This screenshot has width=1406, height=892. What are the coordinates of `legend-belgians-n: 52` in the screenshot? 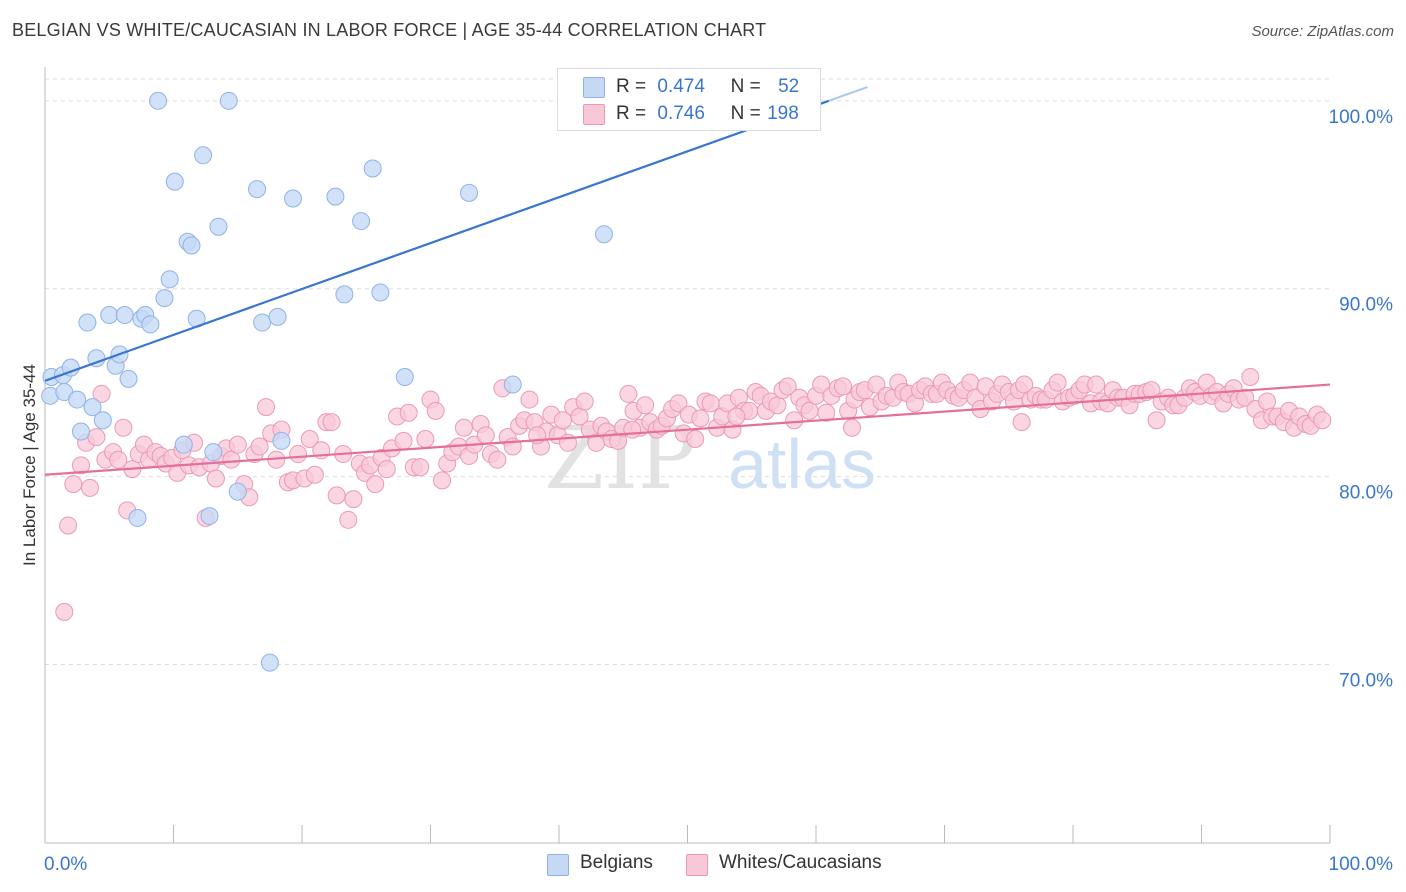 It's located at (789, 86).